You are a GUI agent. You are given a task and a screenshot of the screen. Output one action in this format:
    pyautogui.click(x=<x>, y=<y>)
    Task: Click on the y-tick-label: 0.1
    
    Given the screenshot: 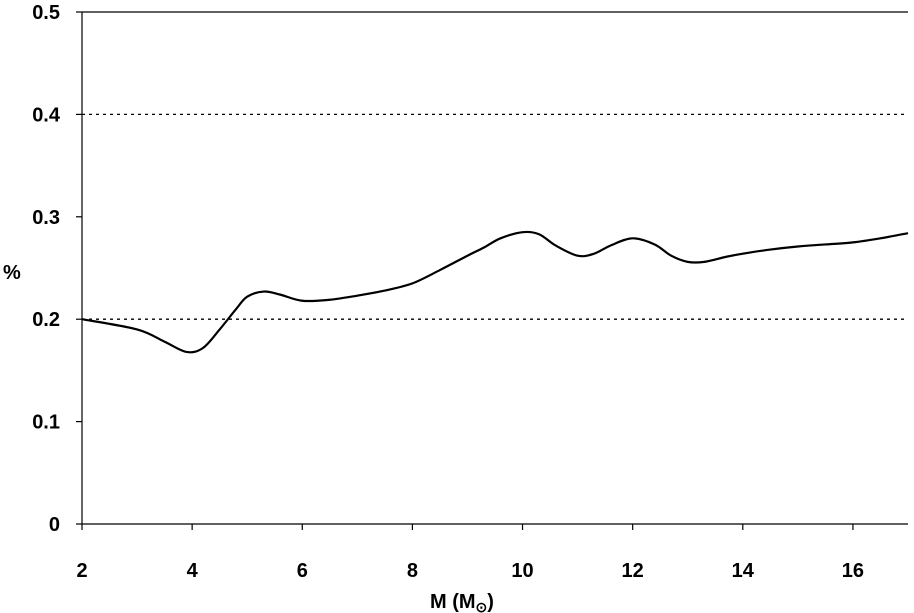 What is the action you would take?
    pyautogui.click(x=46, y=423)
    